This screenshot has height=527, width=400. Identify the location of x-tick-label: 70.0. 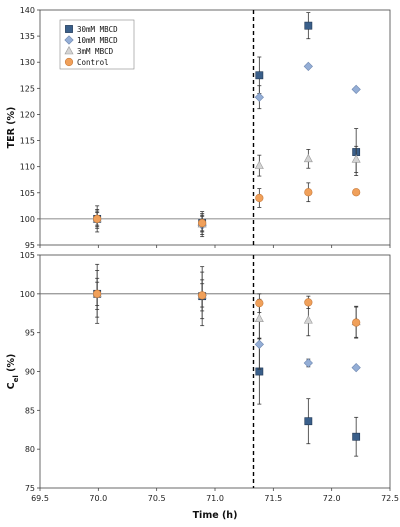
(98, 498).